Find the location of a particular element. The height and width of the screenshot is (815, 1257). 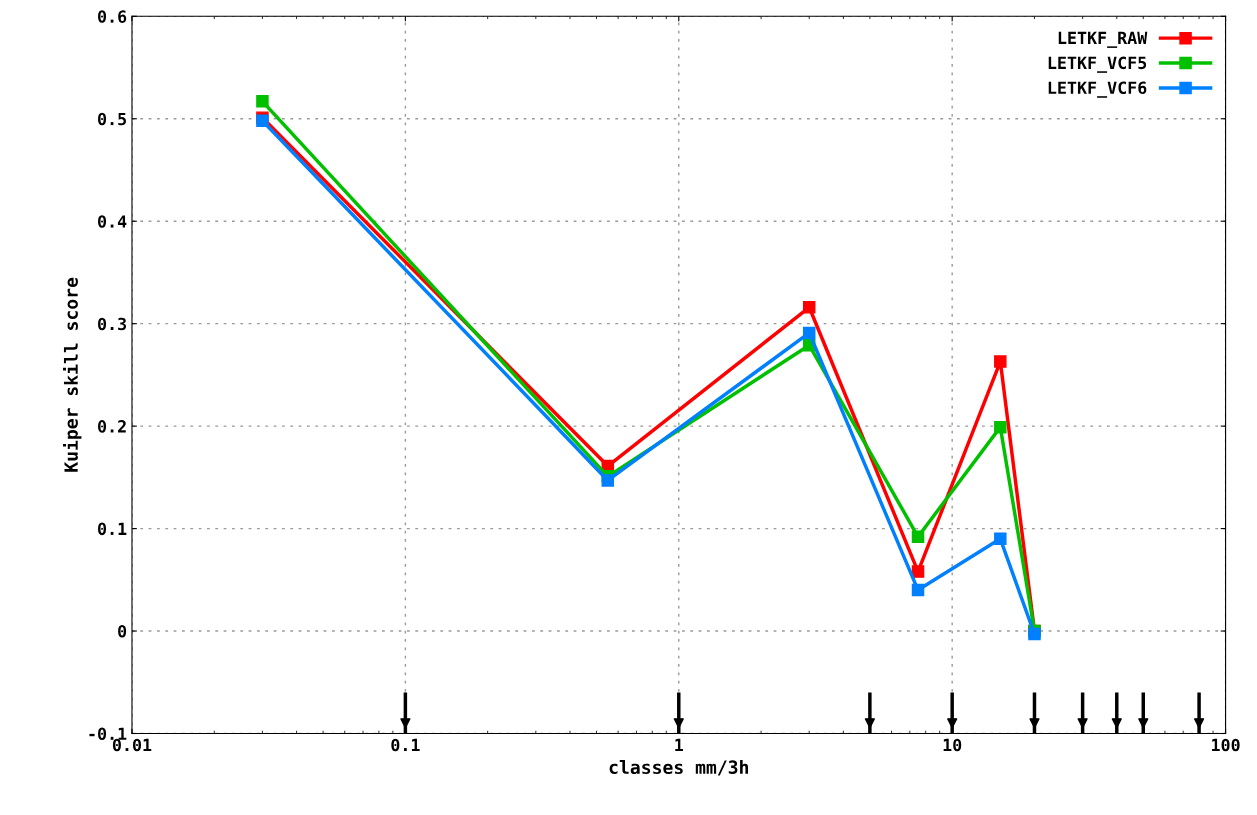

y-tick-label: 0.3 is located at coordinates (112, 324).